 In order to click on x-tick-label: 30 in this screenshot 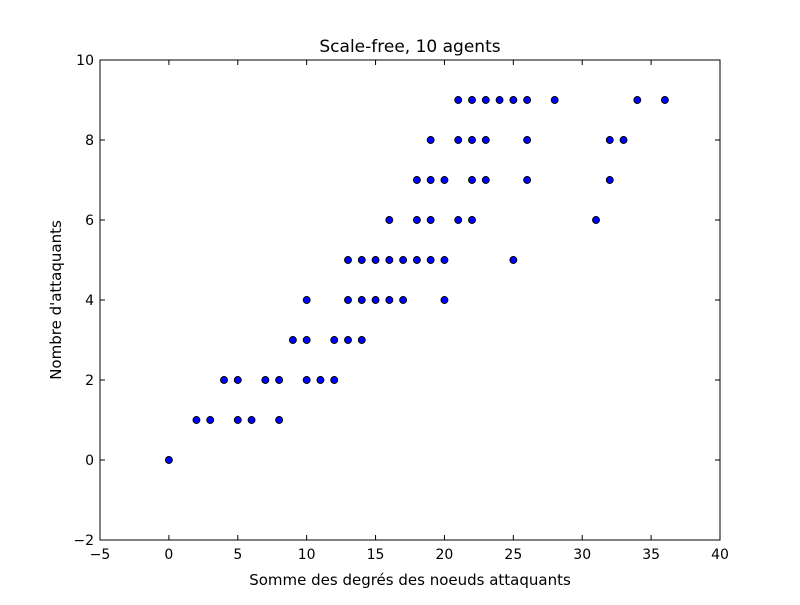, I will do `click(582, 555)`.